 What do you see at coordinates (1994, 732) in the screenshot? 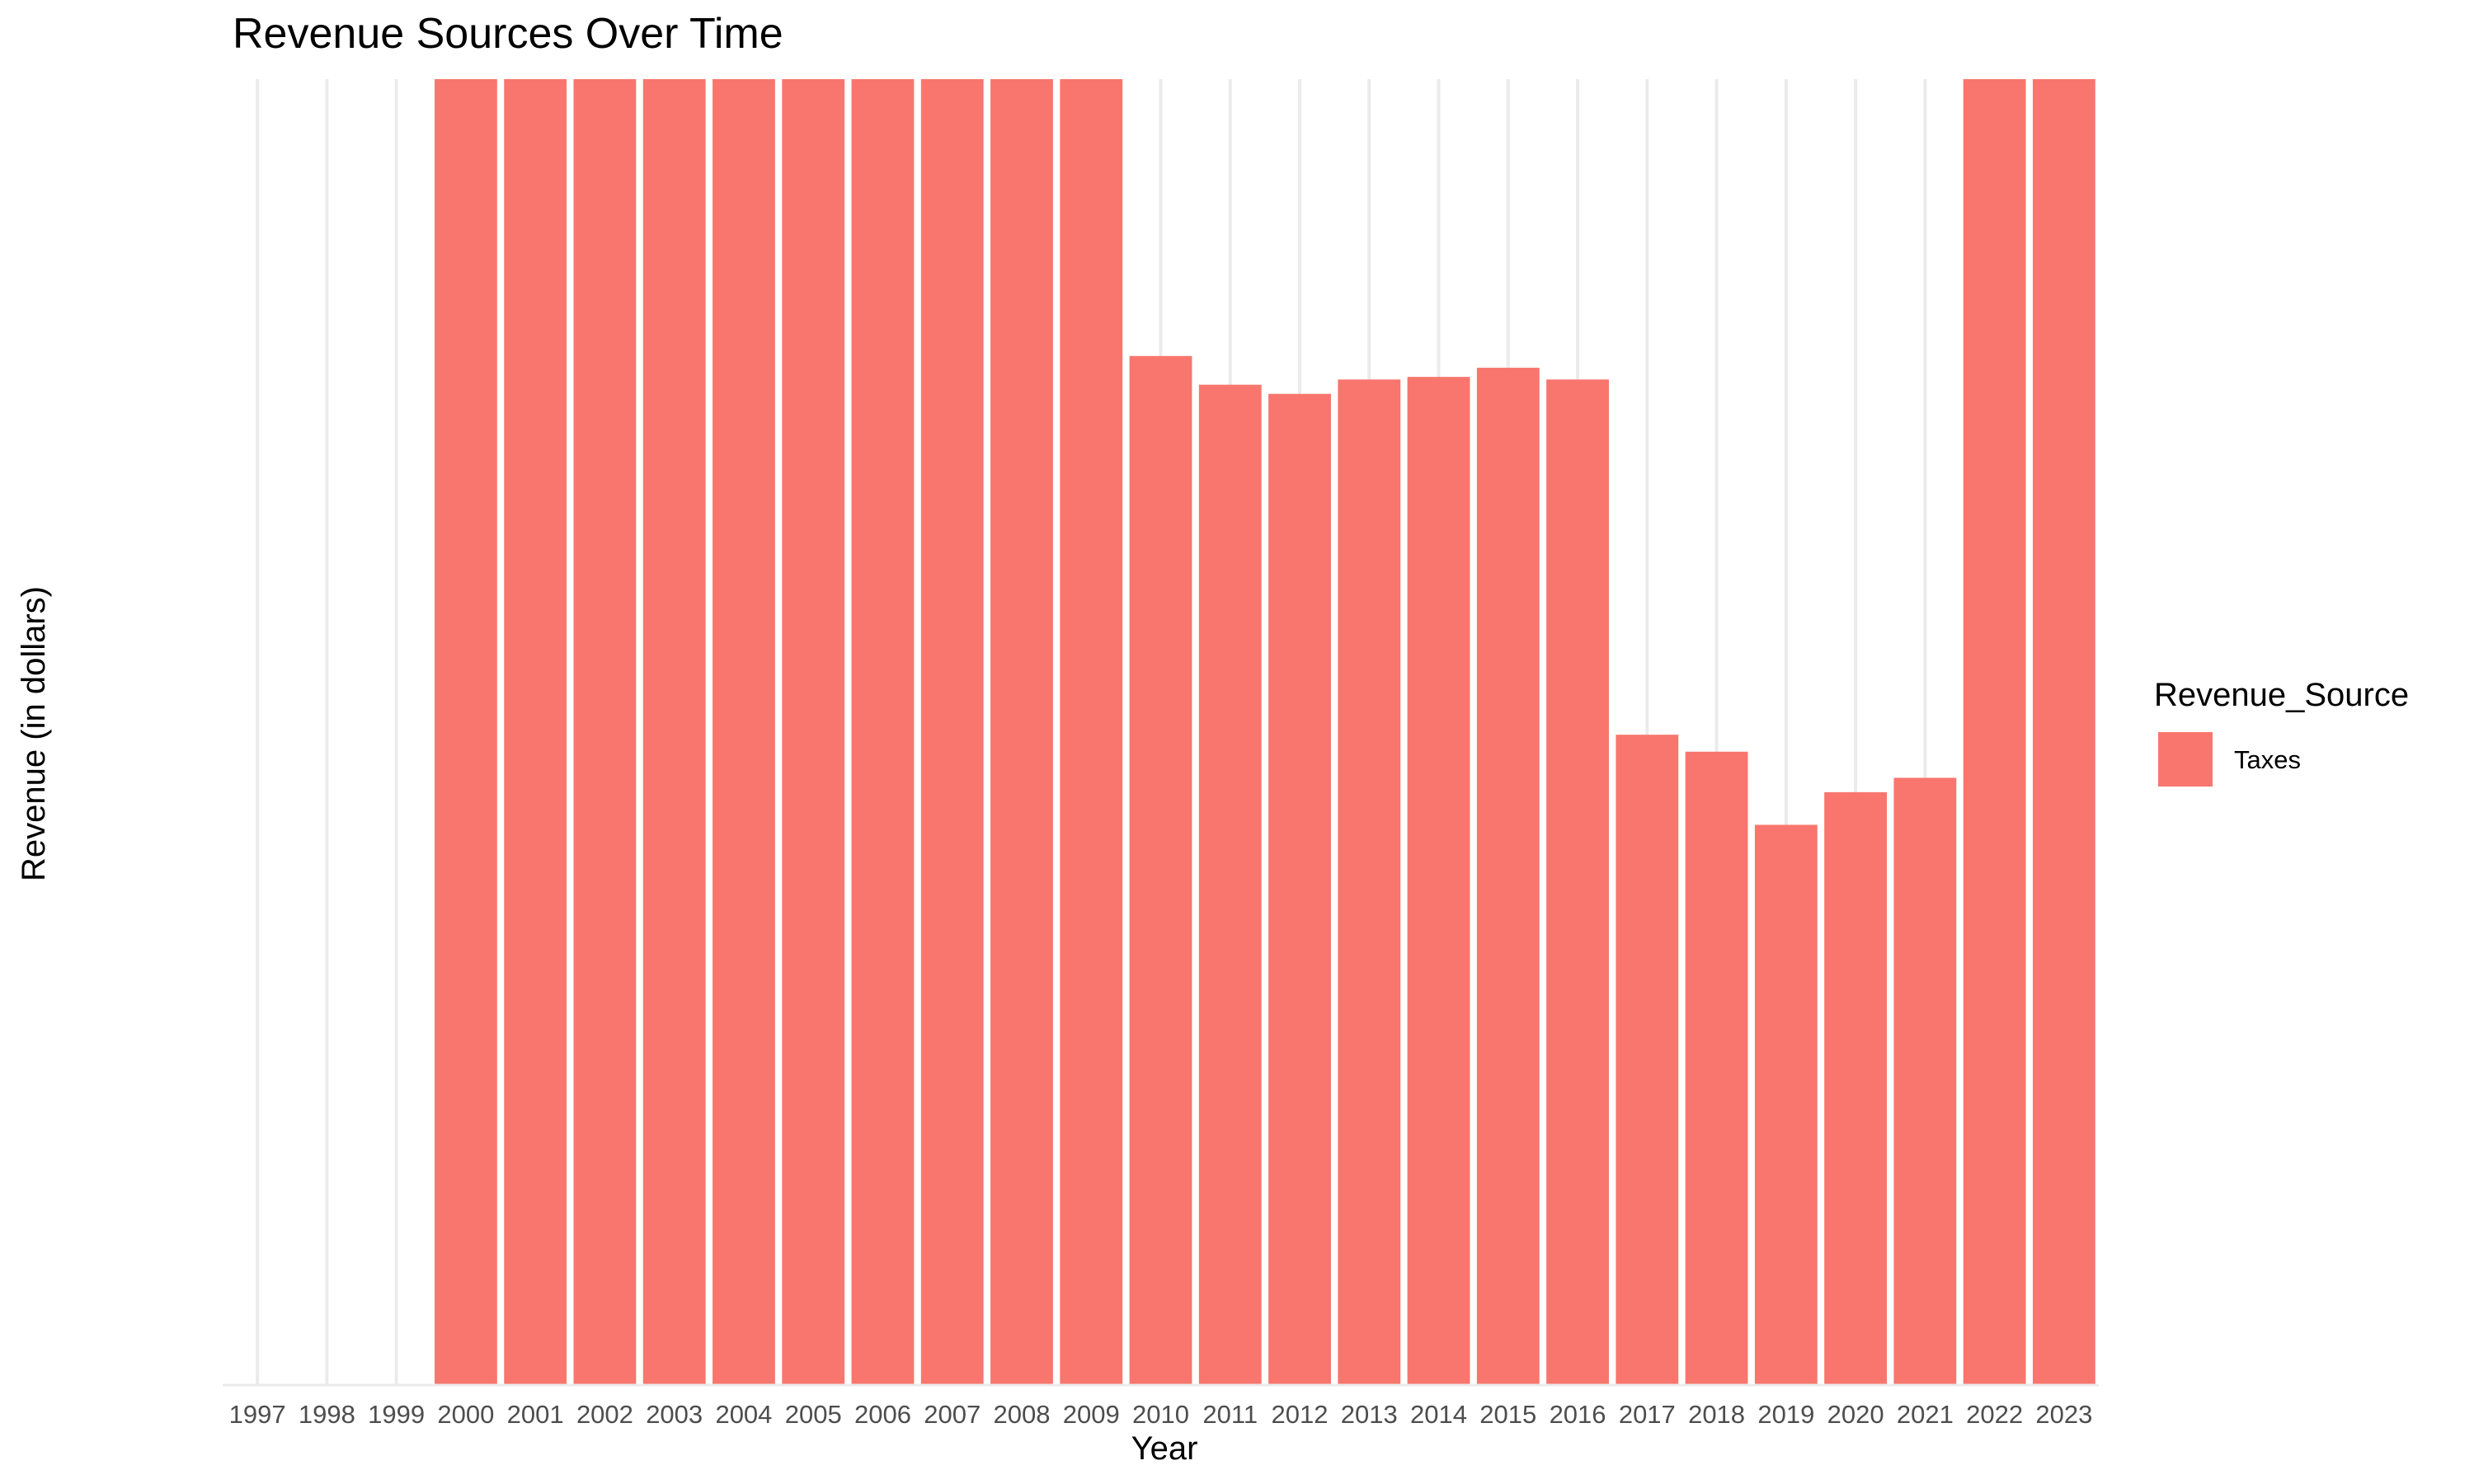
I see `bar-2022` at bounding box center [1994, 732].